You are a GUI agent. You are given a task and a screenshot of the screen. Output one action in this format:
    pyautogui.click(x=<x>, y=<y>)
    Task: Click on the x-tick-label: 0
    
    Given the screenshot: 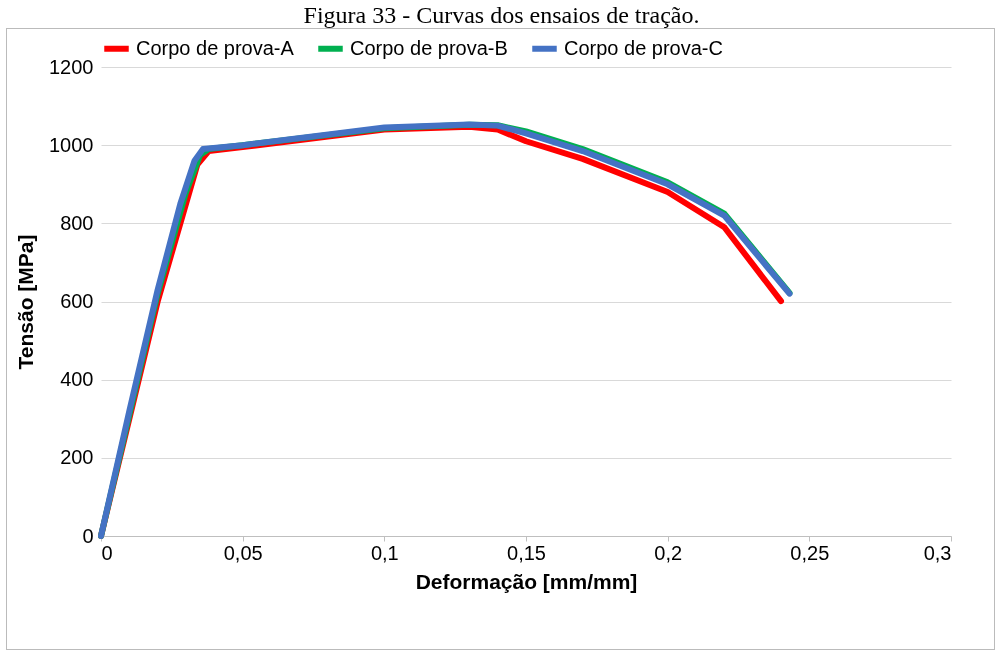 What is the action you would take?
    pyautogui.click(x=107, y=552)
    